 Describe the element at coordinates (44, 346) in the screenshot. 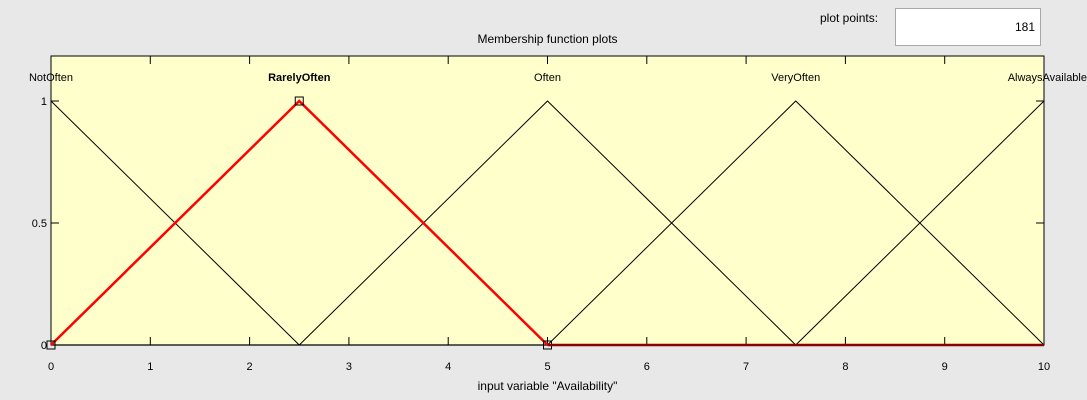

I see `y-tick-label: 0` at that location.